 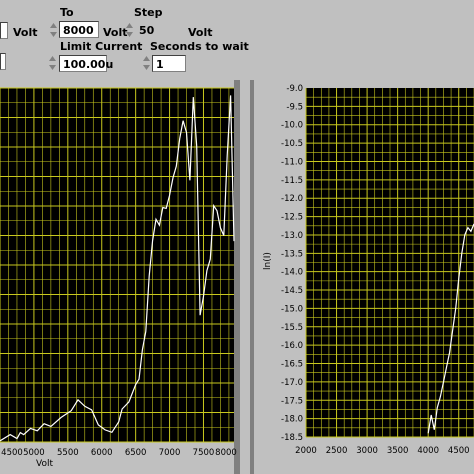 I want to click on to-input: 8000, so click(x=79, y=29).